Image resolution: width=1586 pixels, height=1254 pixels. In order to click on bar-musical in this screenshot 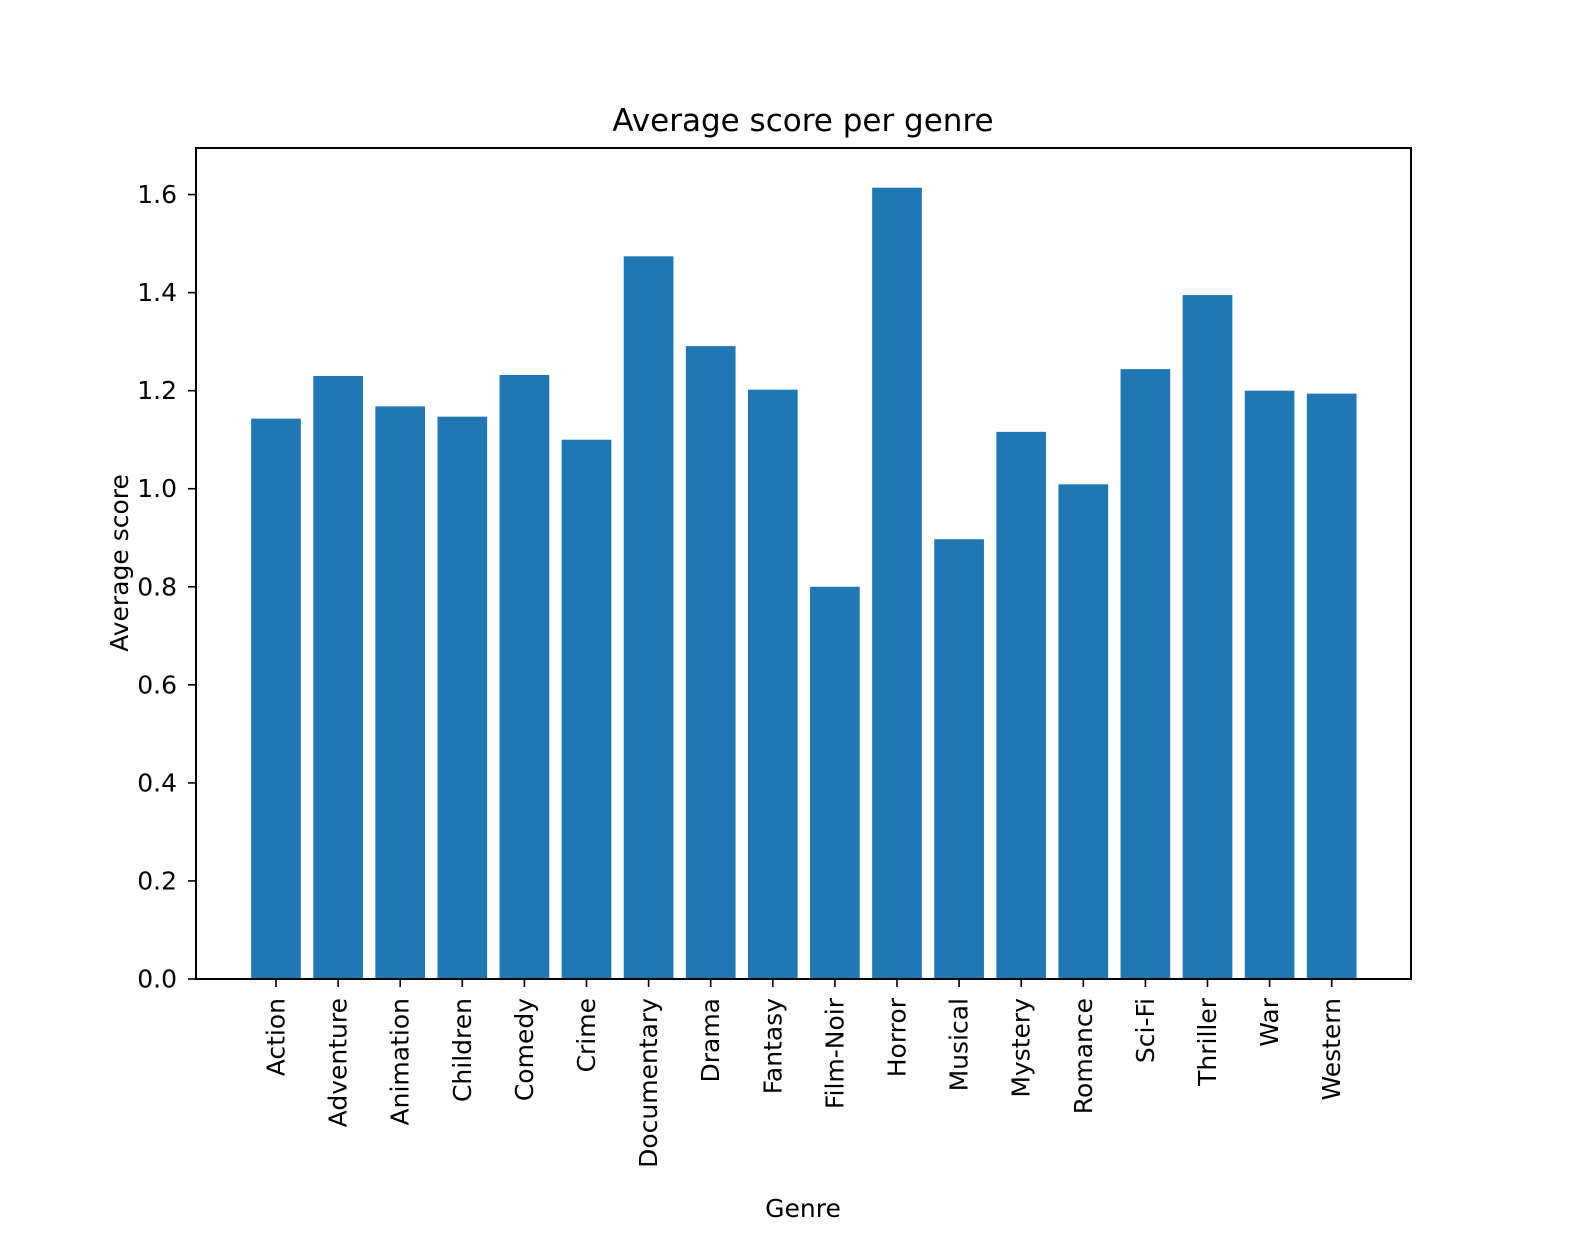, I will do `click(959, 759)`.